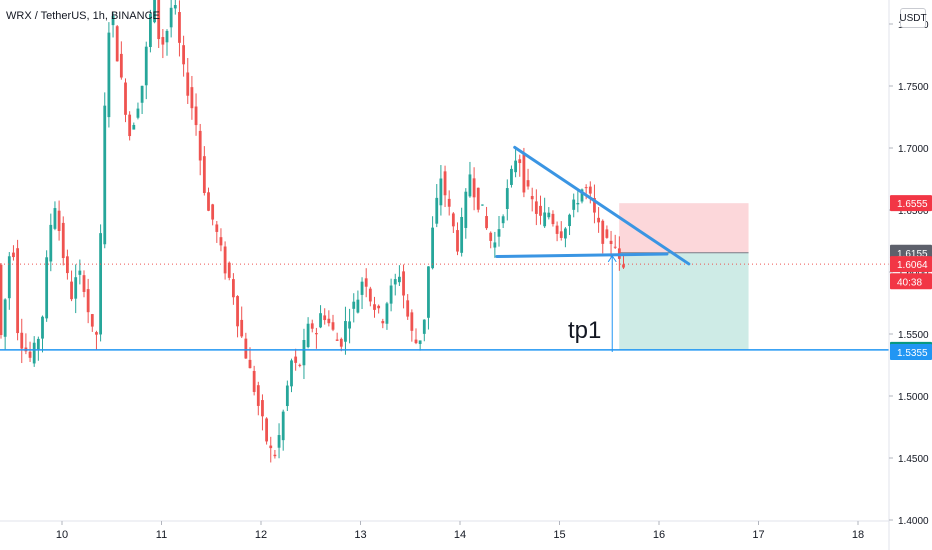 This screenshot has height=550, width=932. Describe the element at coordinates (912, 254) in the screenshot. I see `price-label: 1.6155` at that location.